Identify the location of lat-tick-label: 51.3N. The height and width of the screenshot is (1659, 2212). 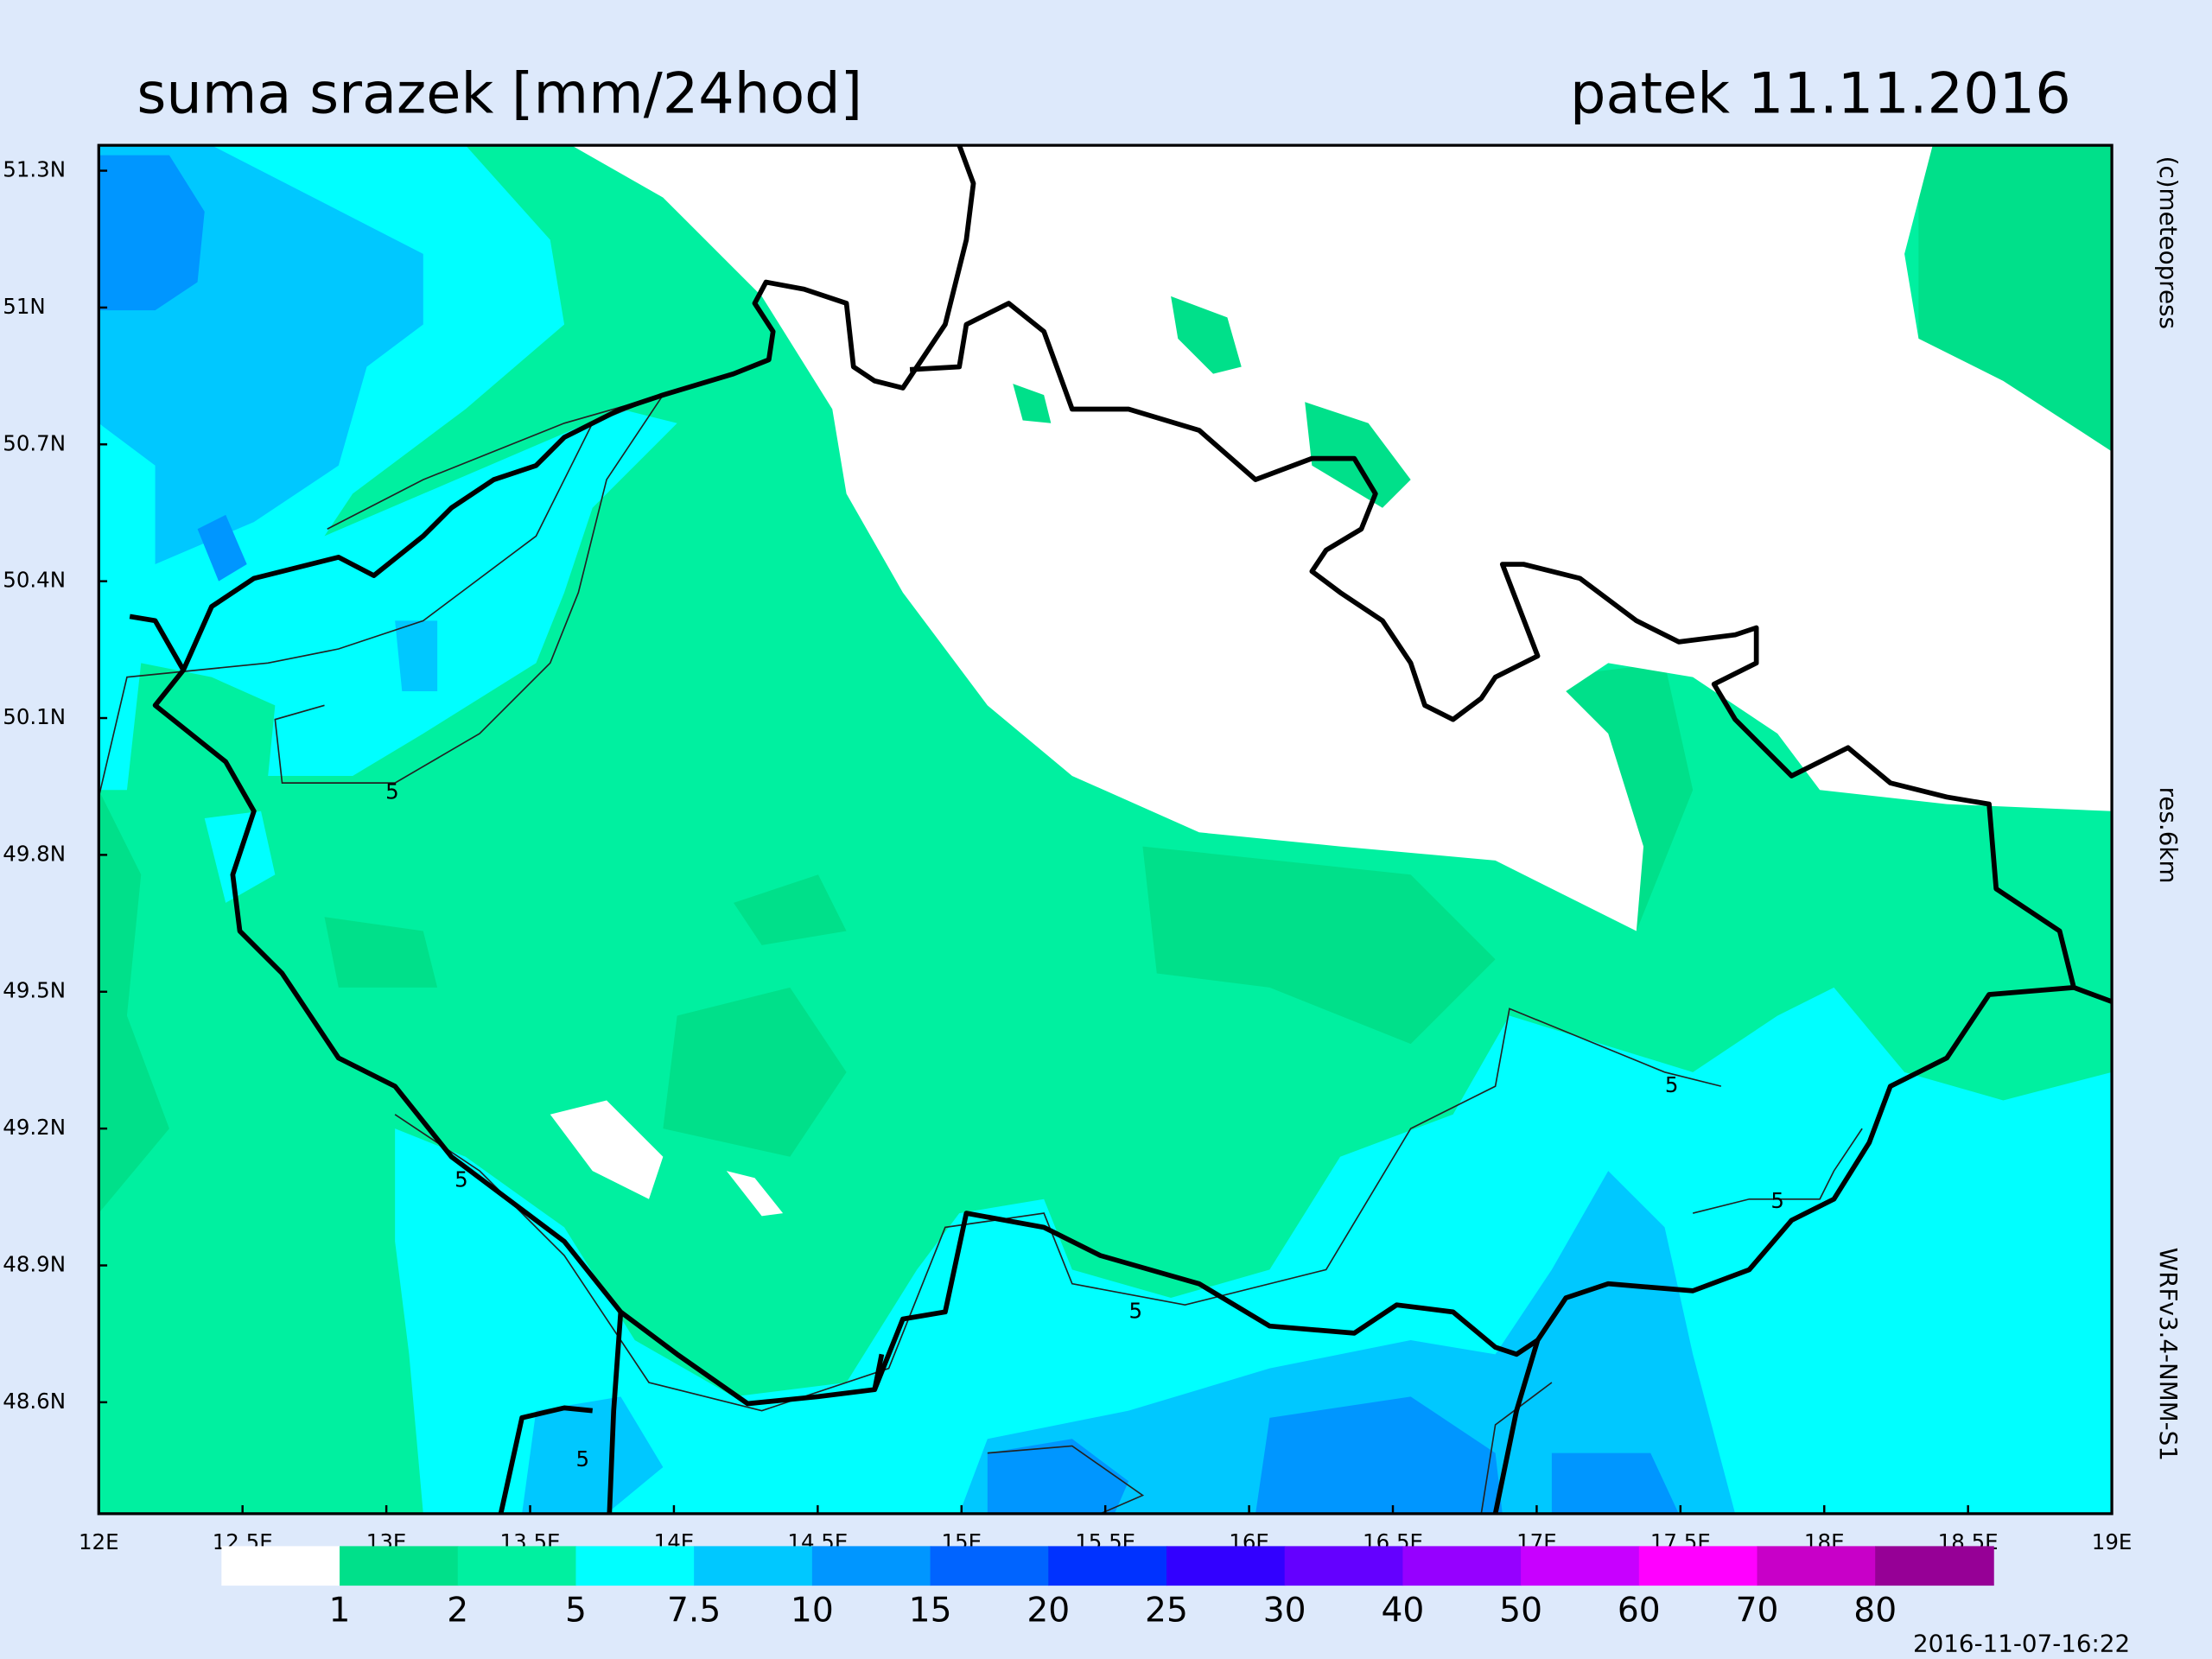
(34, 169).